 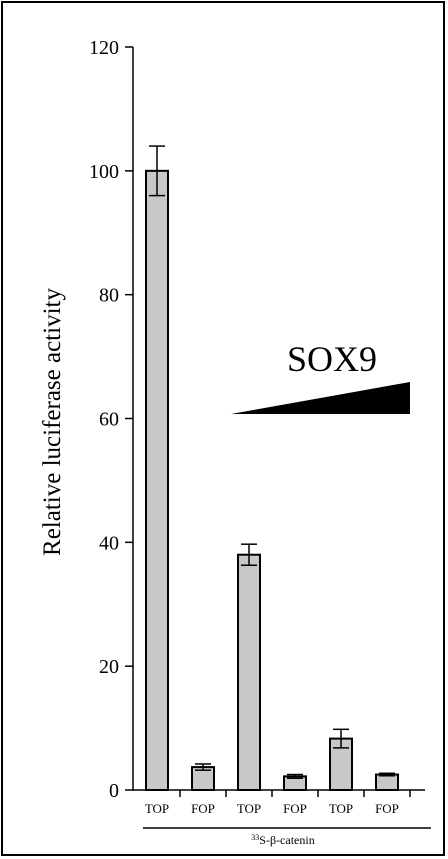 What do you see at coordinates (286, 840) in the screenshot?
I see `group-label-main: S-β-catenin` at bounding box center [286, 840].